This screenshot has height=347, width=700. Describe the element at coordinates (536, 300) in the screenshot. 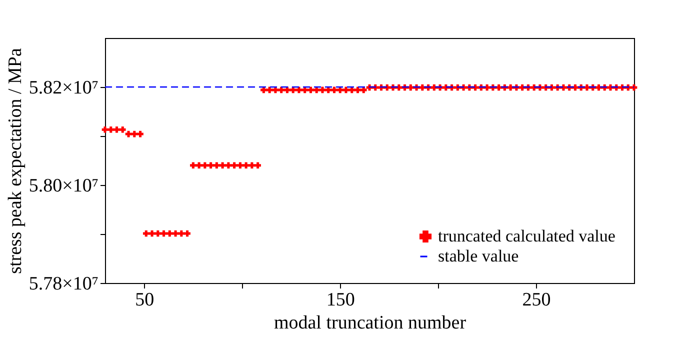

I see `x-tick-label: 250` at that location.